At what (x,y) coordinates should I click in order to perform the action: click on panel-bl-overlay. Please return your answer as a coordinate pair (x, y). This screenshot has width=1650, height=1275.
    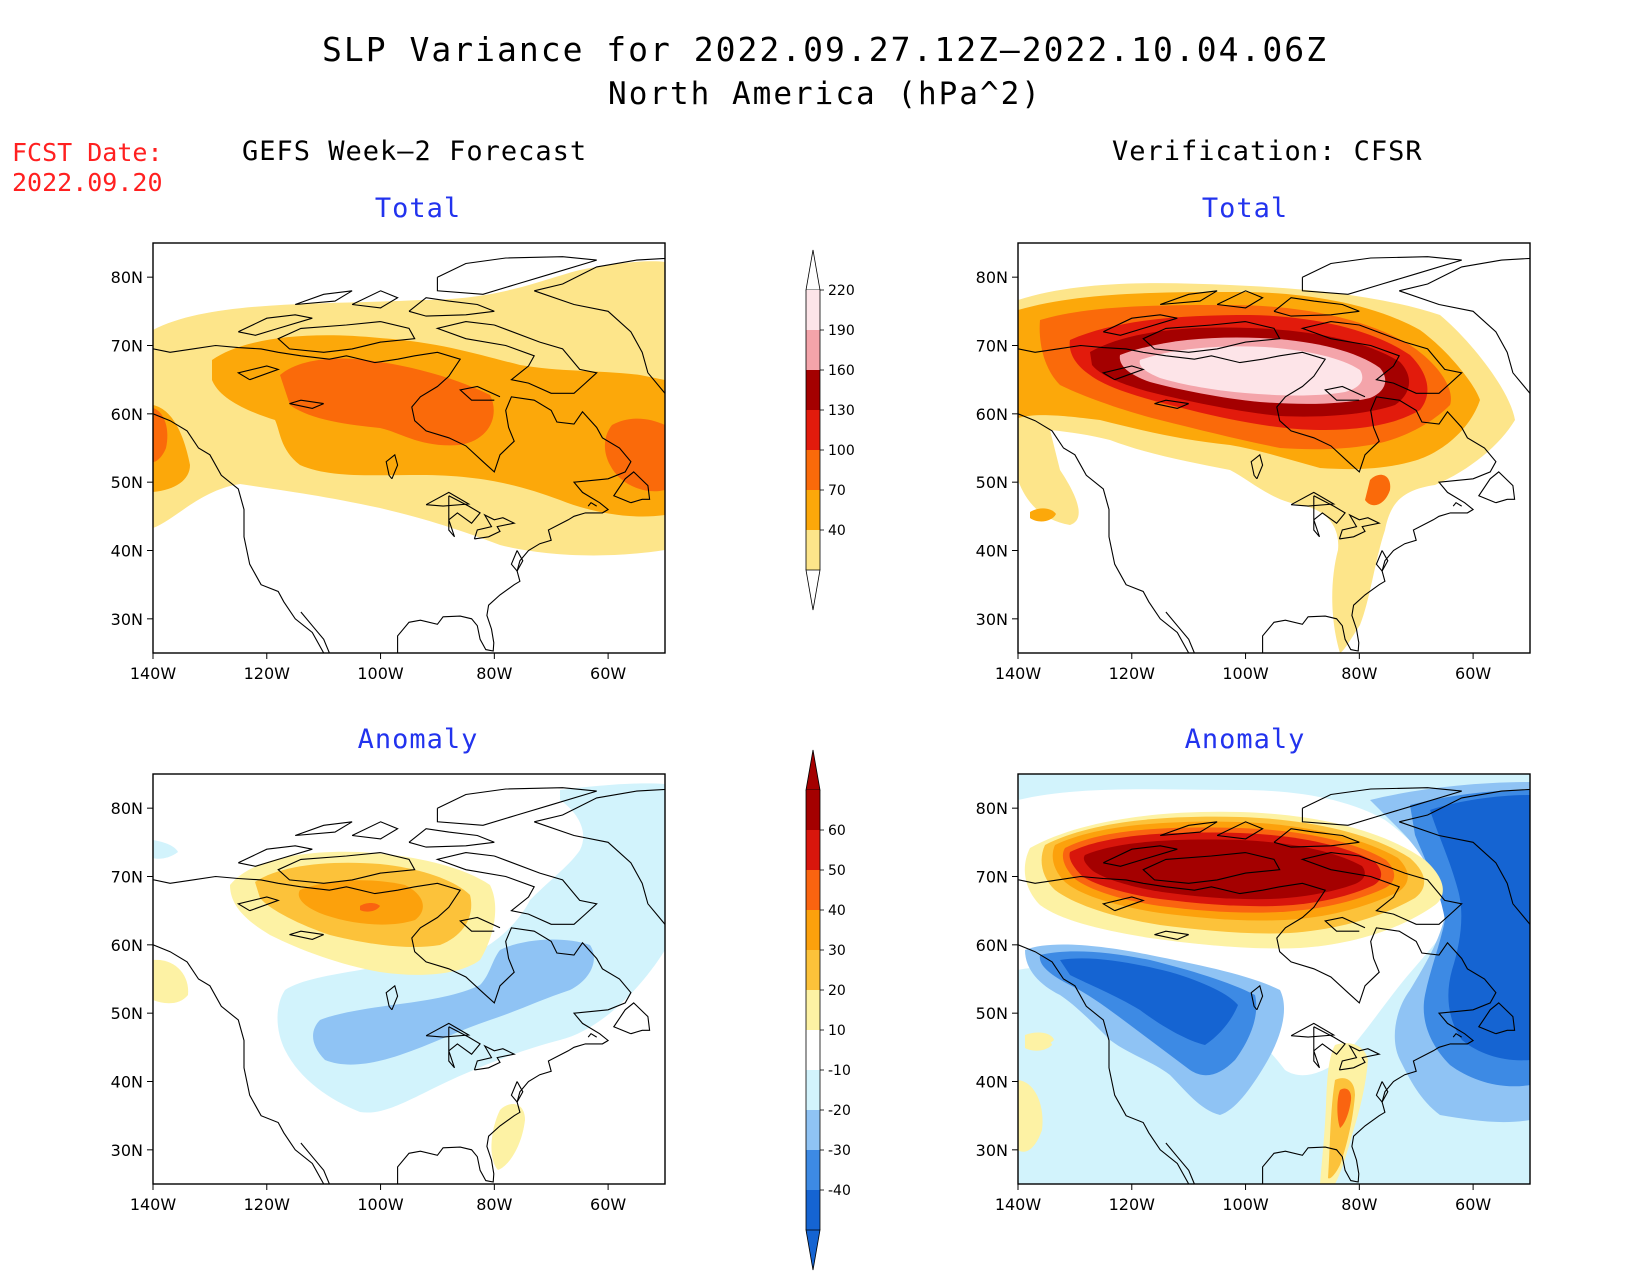
    Looking at the image, I should click on (409, 985).